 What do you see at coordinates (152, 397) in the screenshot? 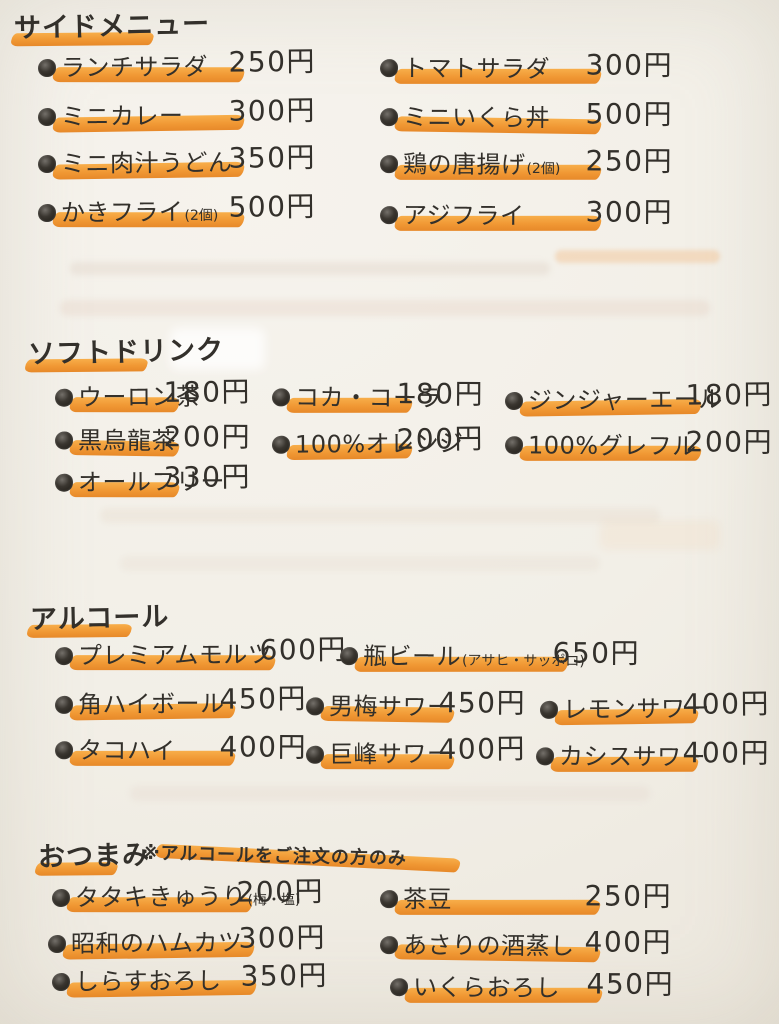
I see `menu-item: ウーロン茶 180円` at bounding box center [152, 397].